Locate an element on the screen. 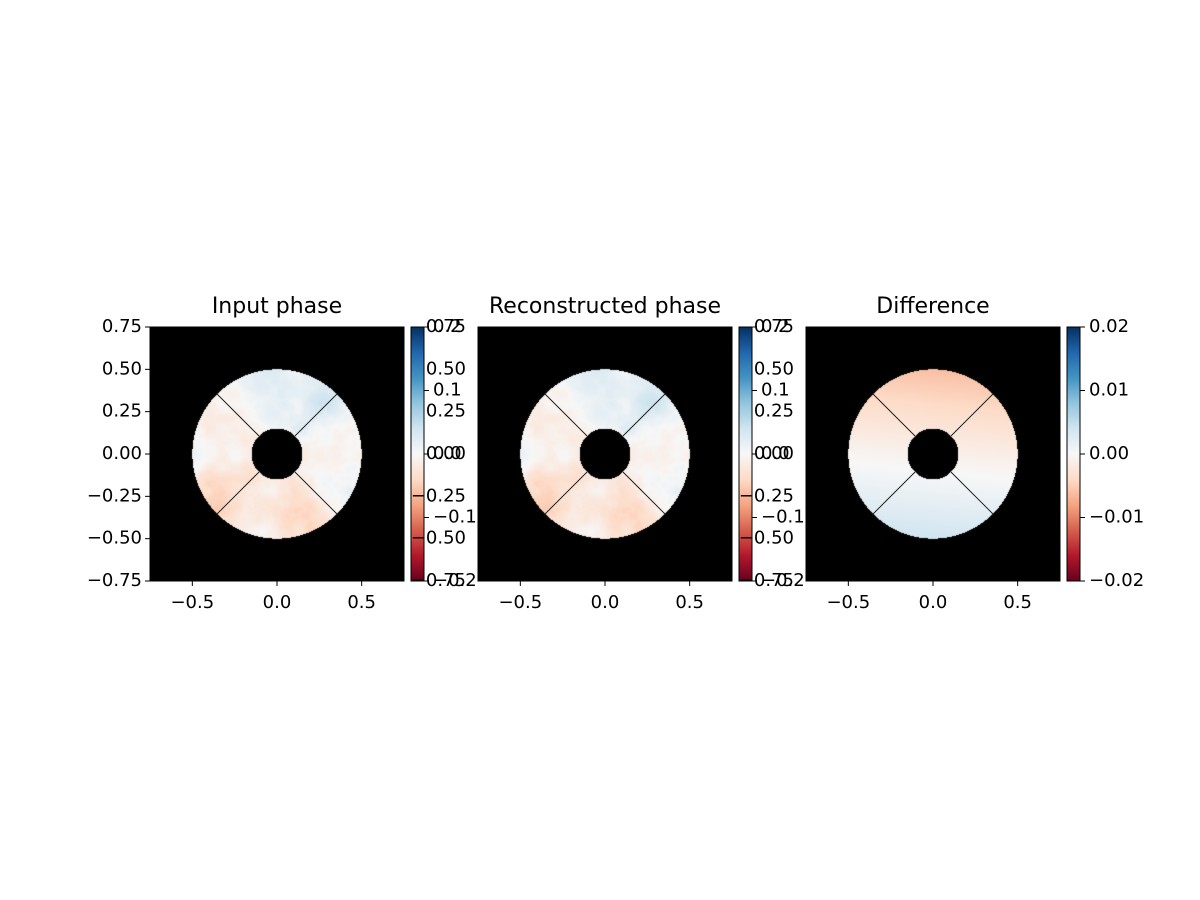 The image size is (1200, 900). y-tick-label: −0.75 is located at coordinates (114, 580).